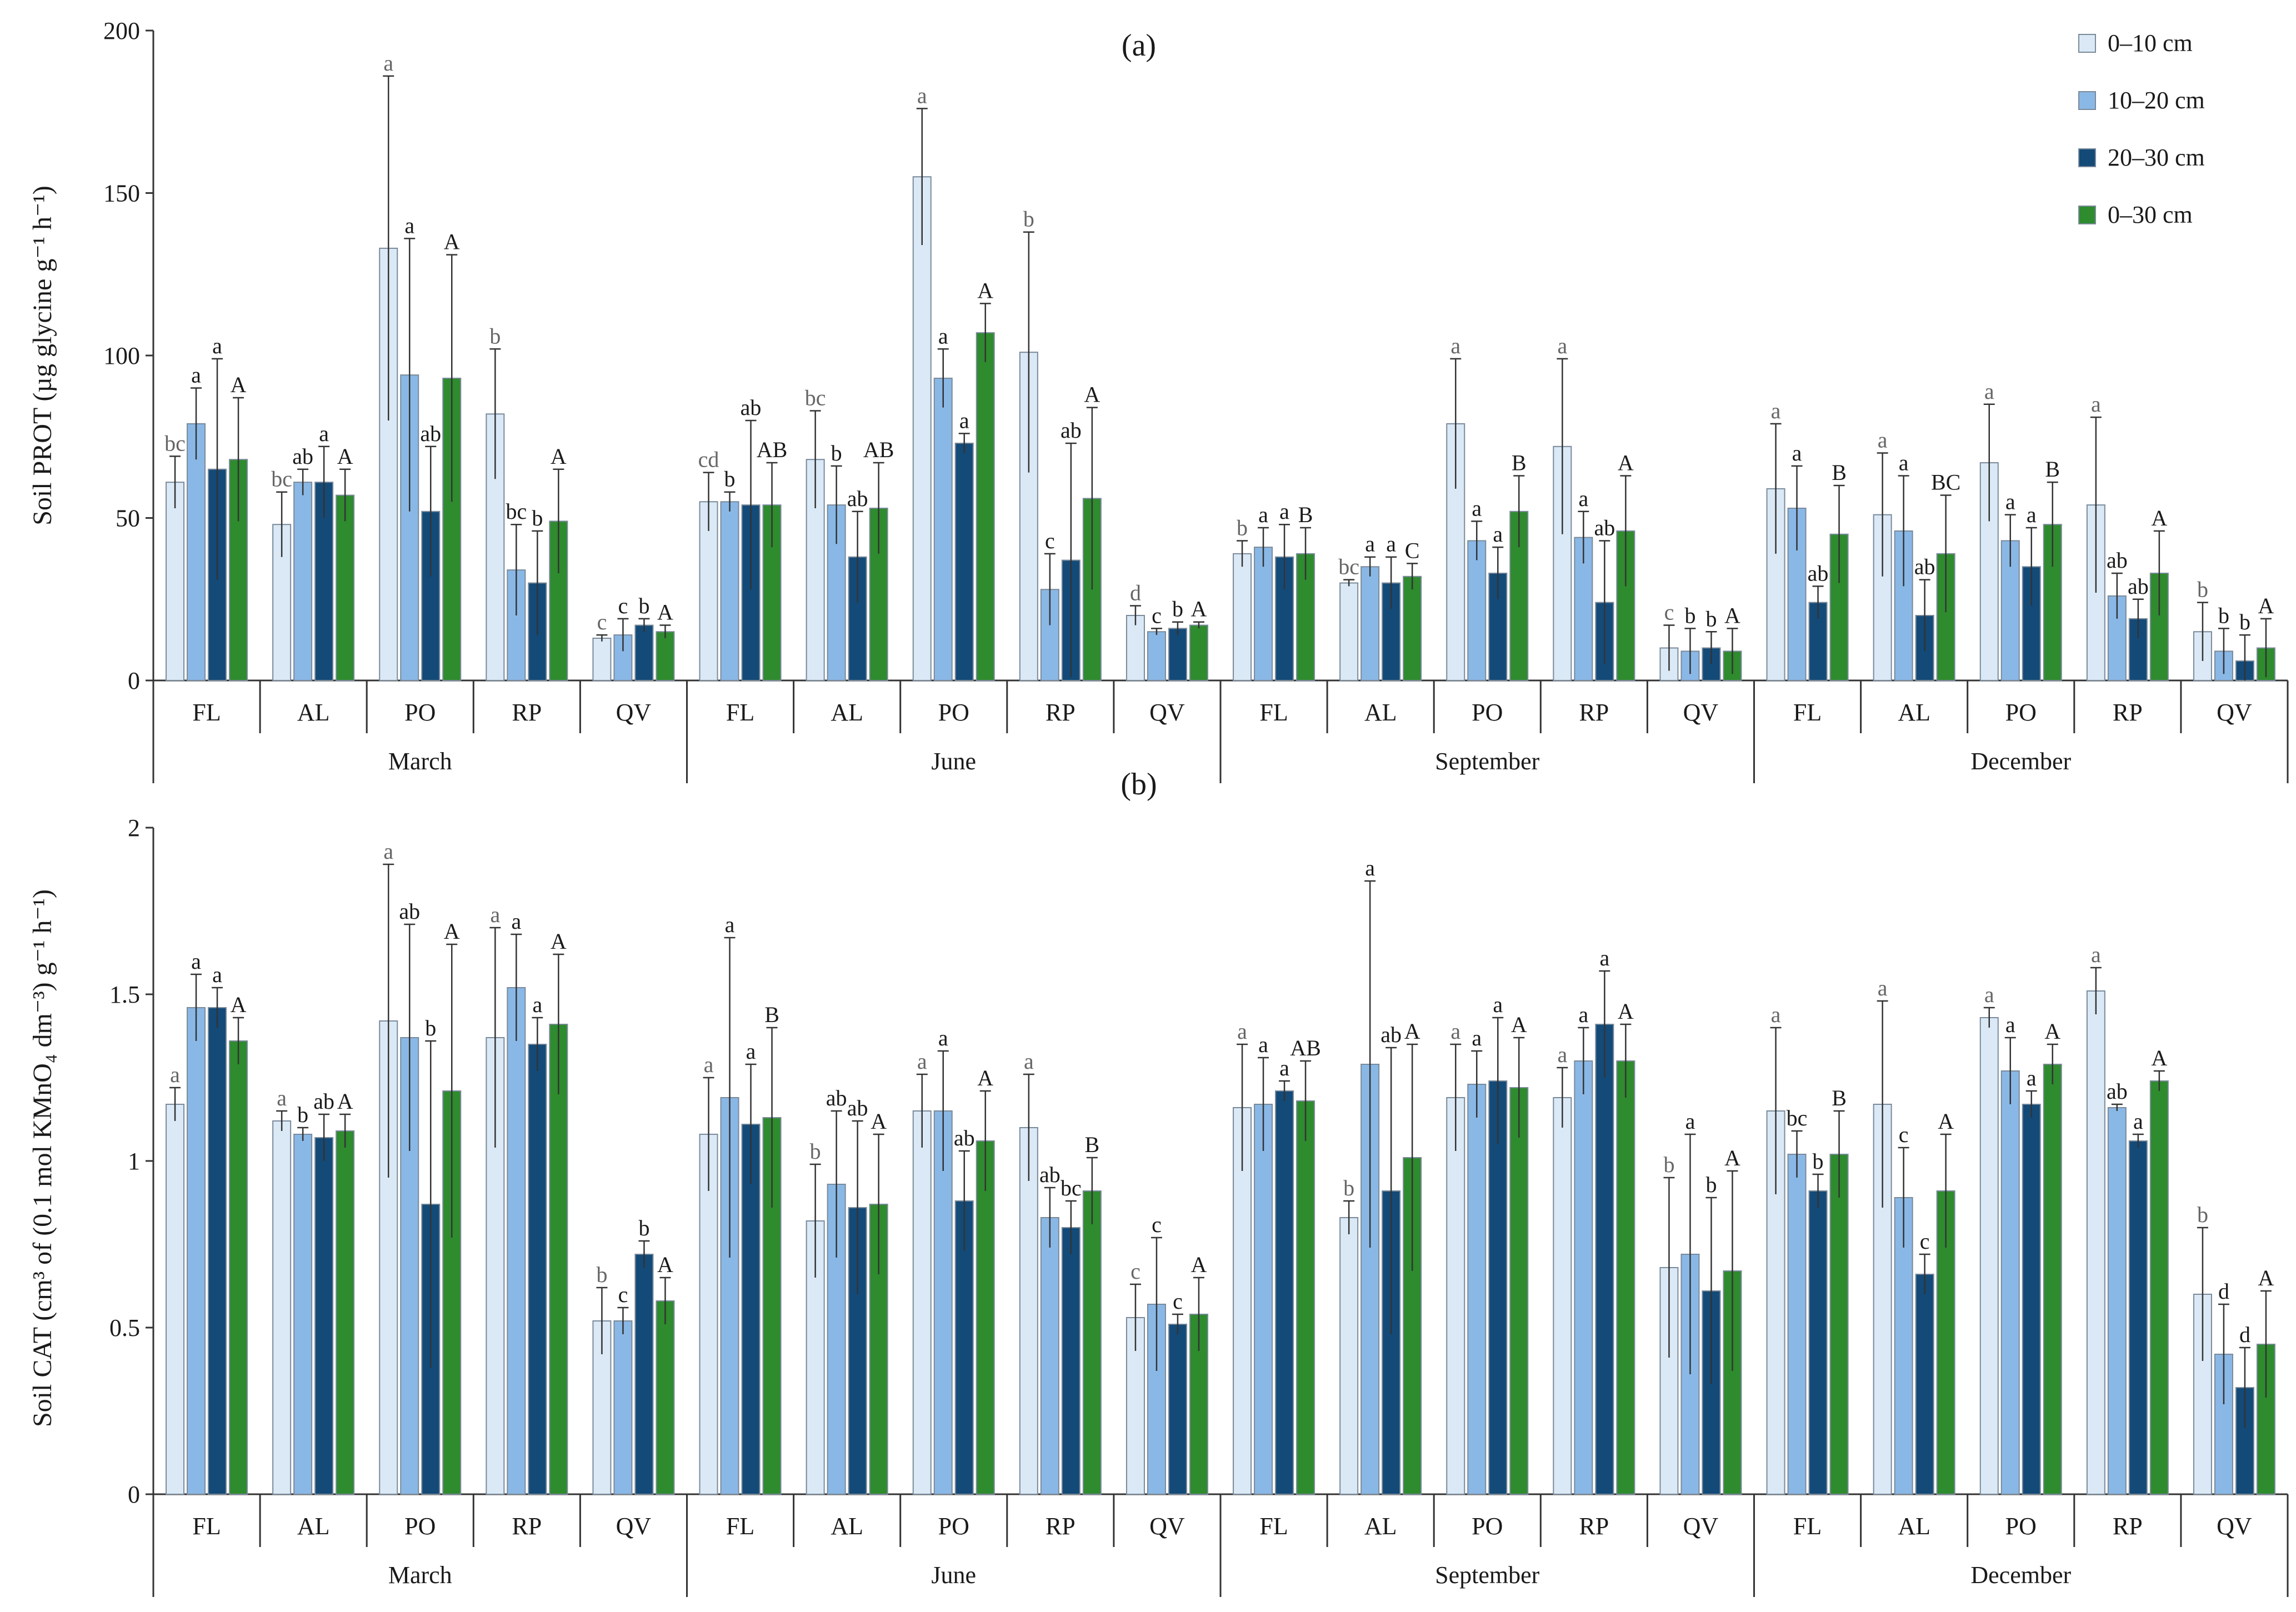  Describe the element at coordinates (1807, 1526) in the screenshot. I see `site-label: FL` at that location.